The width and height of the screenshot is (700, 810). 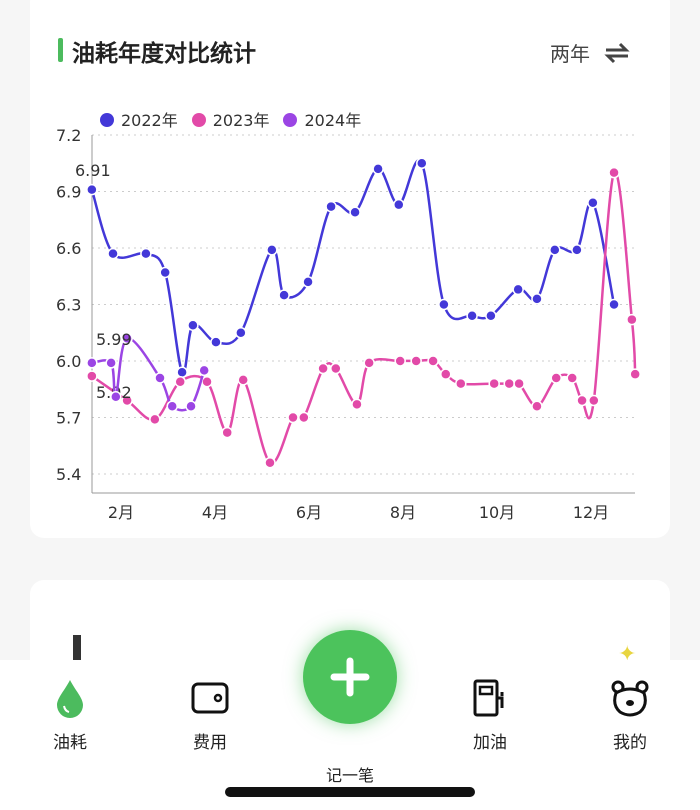 What do you see at coordinates (139, 119) in the screenshot?
I see `legend-item-2022: 2022年` at bounding box center [139, 119].